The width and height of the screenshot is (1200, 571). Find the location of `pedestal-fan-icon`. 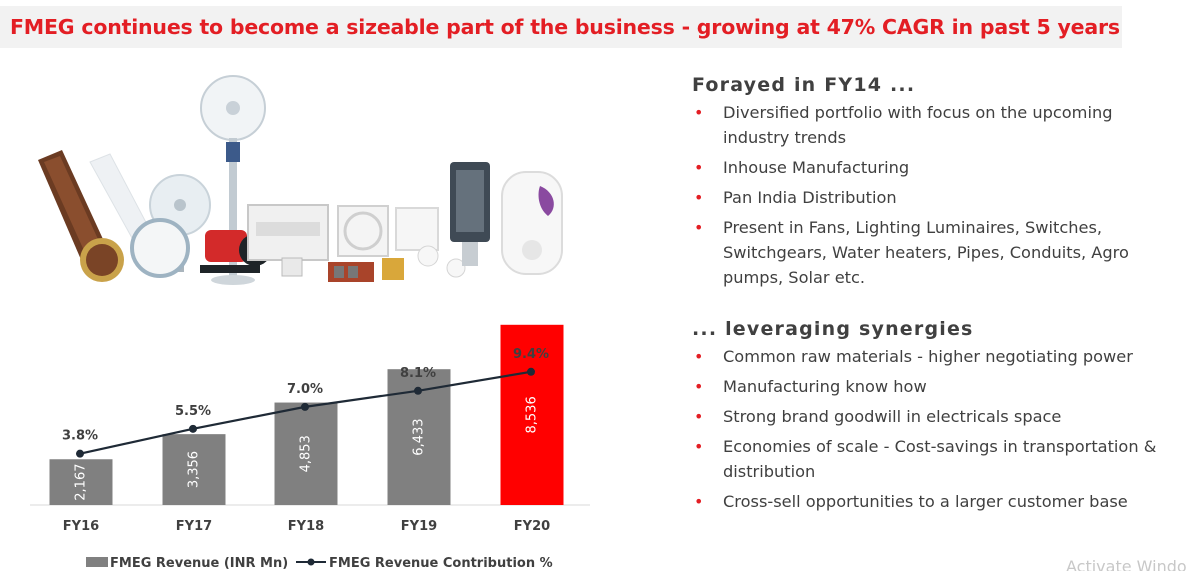

pedestal-fan-icon is located at coordinates (233, 180).